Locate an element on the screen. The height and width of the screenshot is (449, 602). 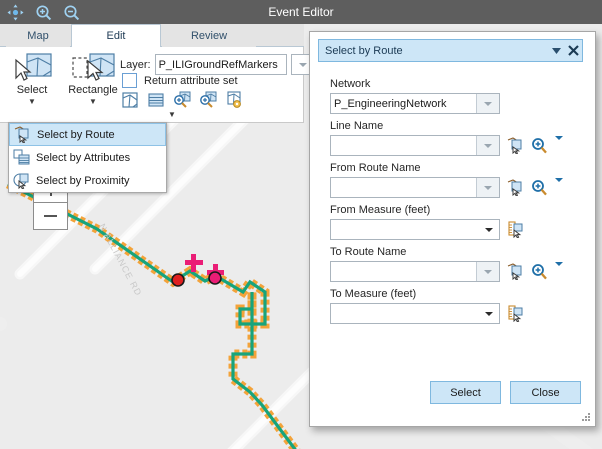
dialog-close-button: Close is located at coordinates (545, 392).